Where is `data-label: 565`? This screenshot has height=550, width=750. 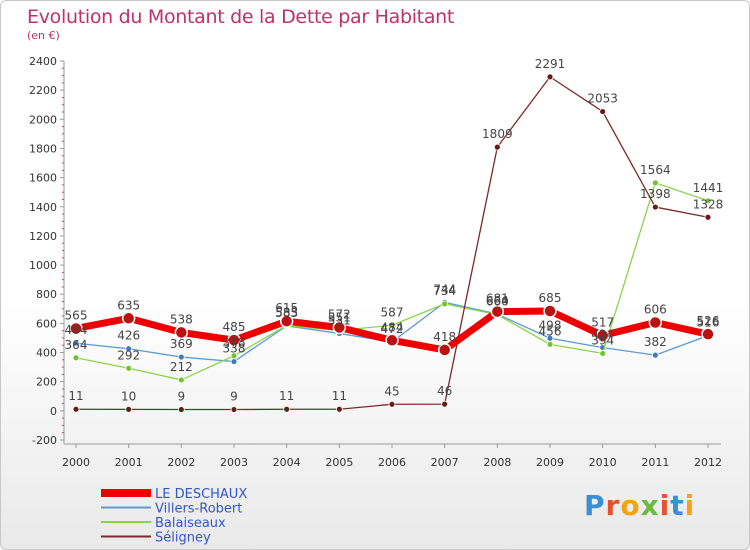
data-label: 565 is located at coordinates (76, 315).